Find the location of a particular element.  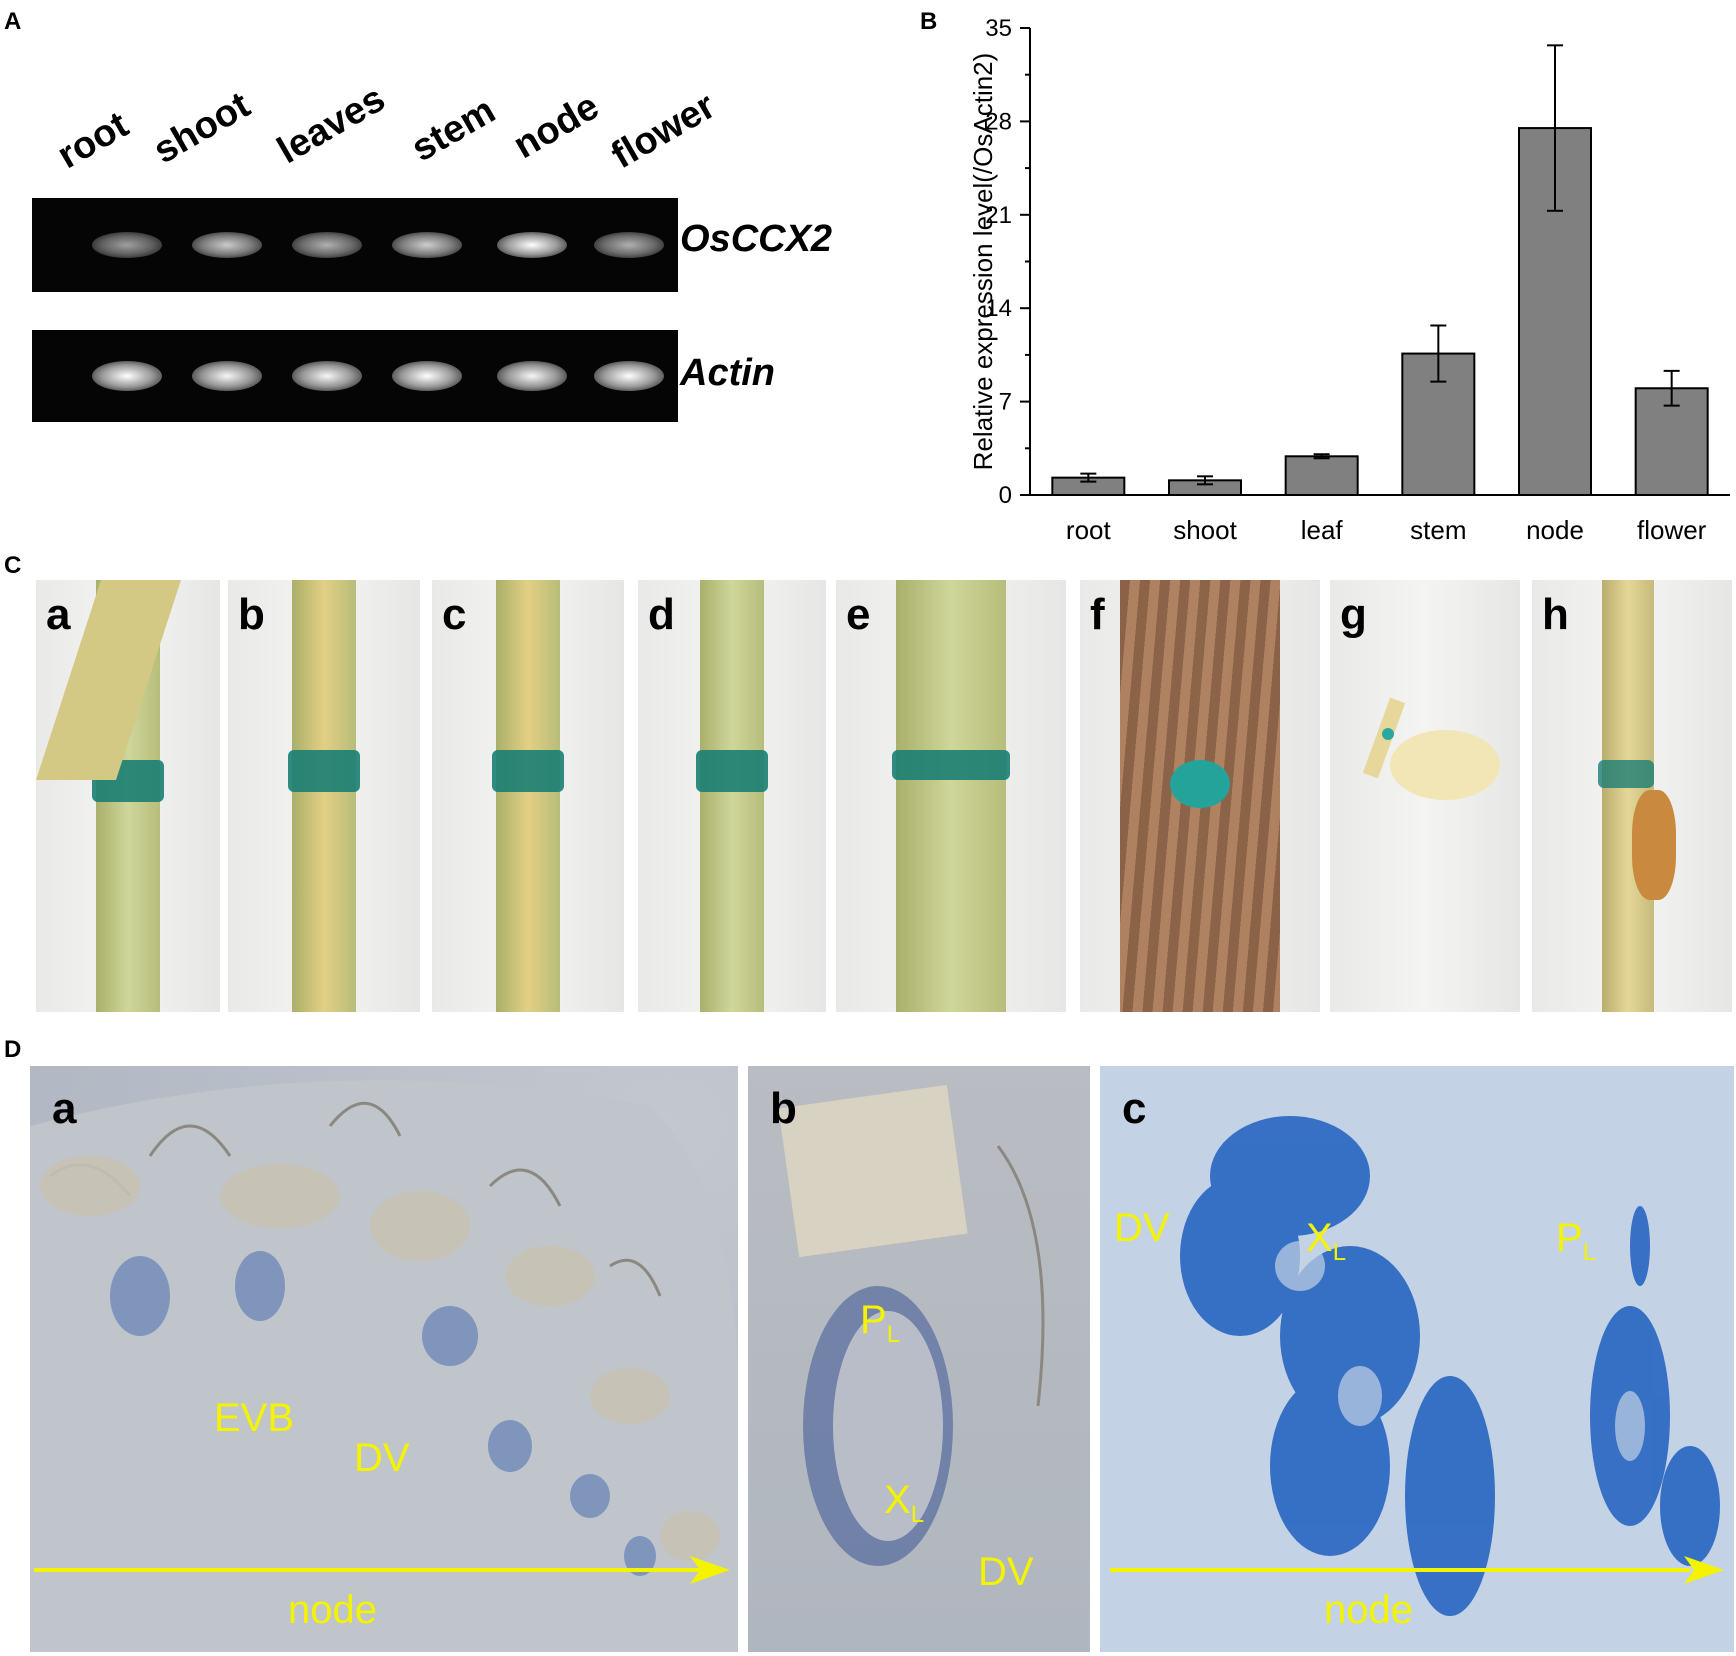

bar-root is located at coordinates (1088, 486).